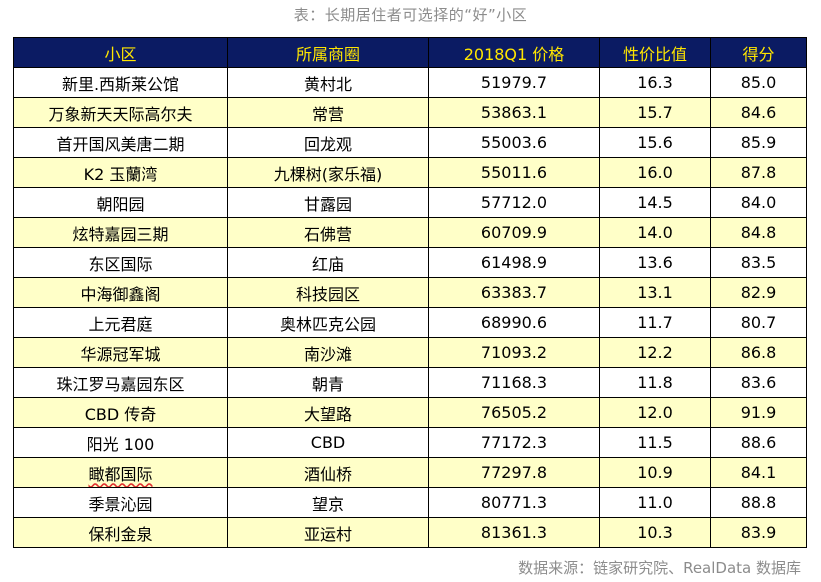 The image size is (821, 582). Describe the element at coordinates (120, 52) in the screenshot. I see `column-header-community: 小区` at that location.